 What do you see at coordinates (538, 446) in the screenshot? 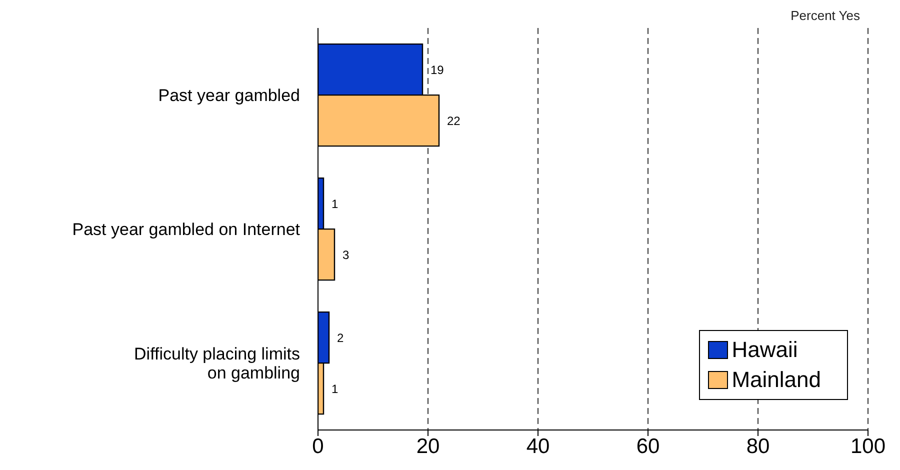
I see `x-tick-label: 40` at bounding box center [538, 446].